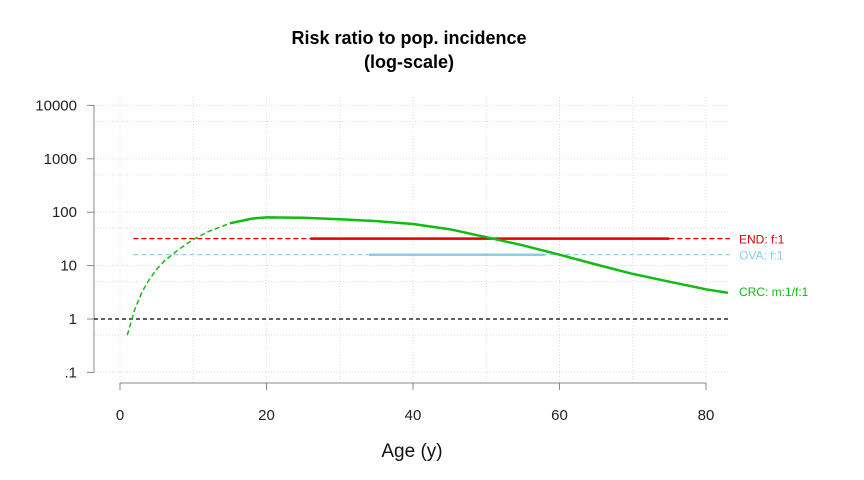 The image size is (864, 480). Describe the element at coordinates (70, 372) in the screenshot. I see `y-tick-label: .1` at that location.